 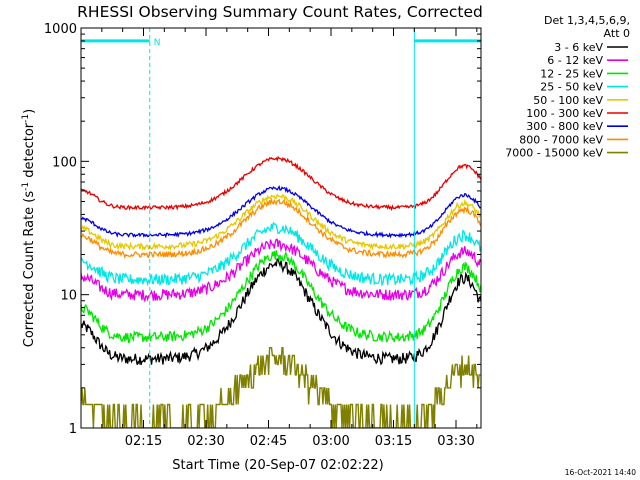 I want to click on y-axis-label-sup2: -1, so click(x=26, y=118).